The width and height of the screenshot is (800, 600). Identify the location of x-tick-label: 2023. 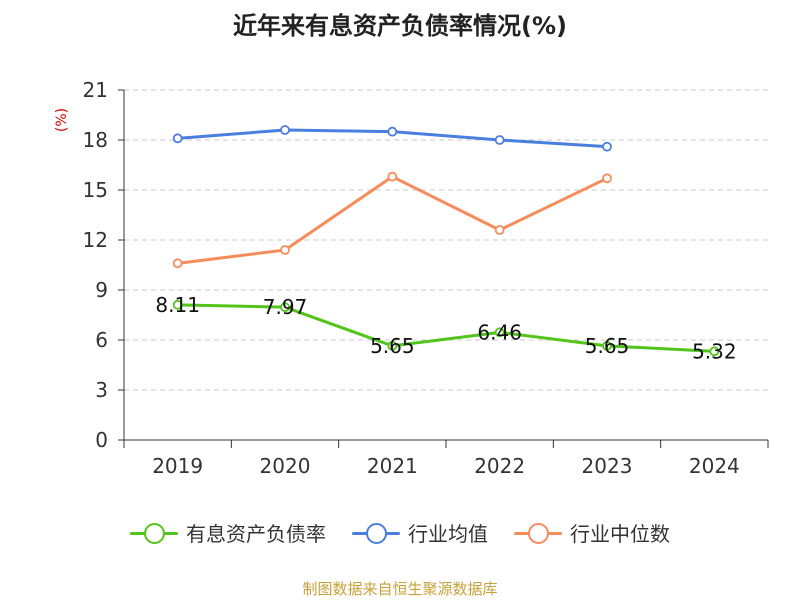
(607, 466).